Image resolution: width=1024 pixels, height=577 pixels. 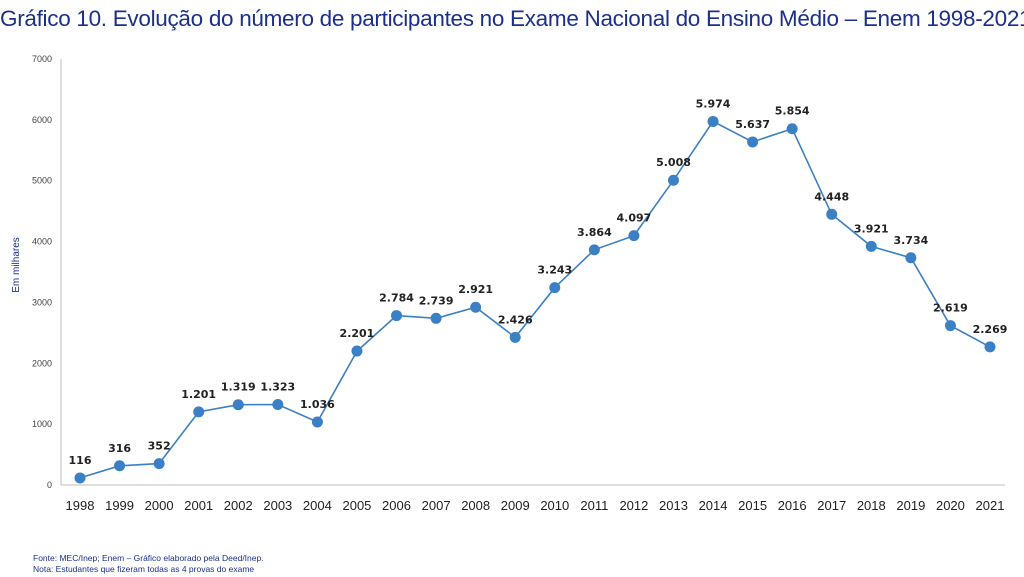 What do you see at coordinates (42, 242) in the screenshot?
I see `y-tick-label: 4000` at bounding box center [42, 242].